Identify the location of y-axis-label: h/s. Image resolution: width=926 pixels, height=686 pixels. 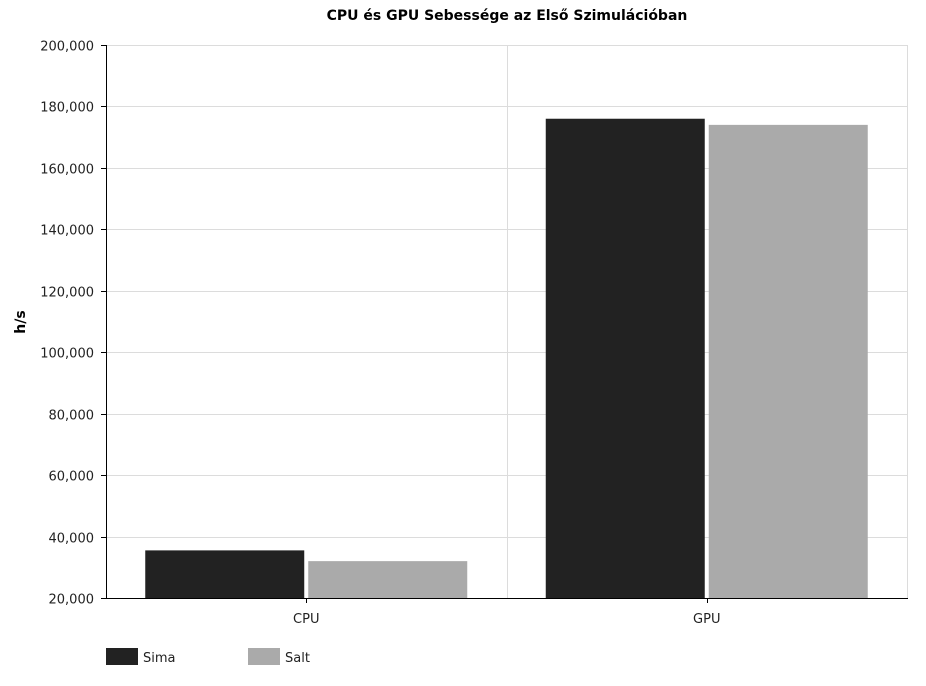
(21, 321).